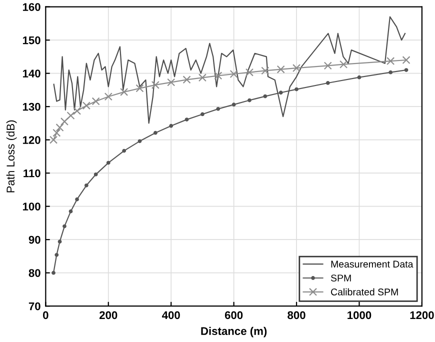 The width and height of the screenshot is (435, 342). Describe the element at coordinates (45, 315) in the screenshot. I see `x-tick-label: 0` at that location.